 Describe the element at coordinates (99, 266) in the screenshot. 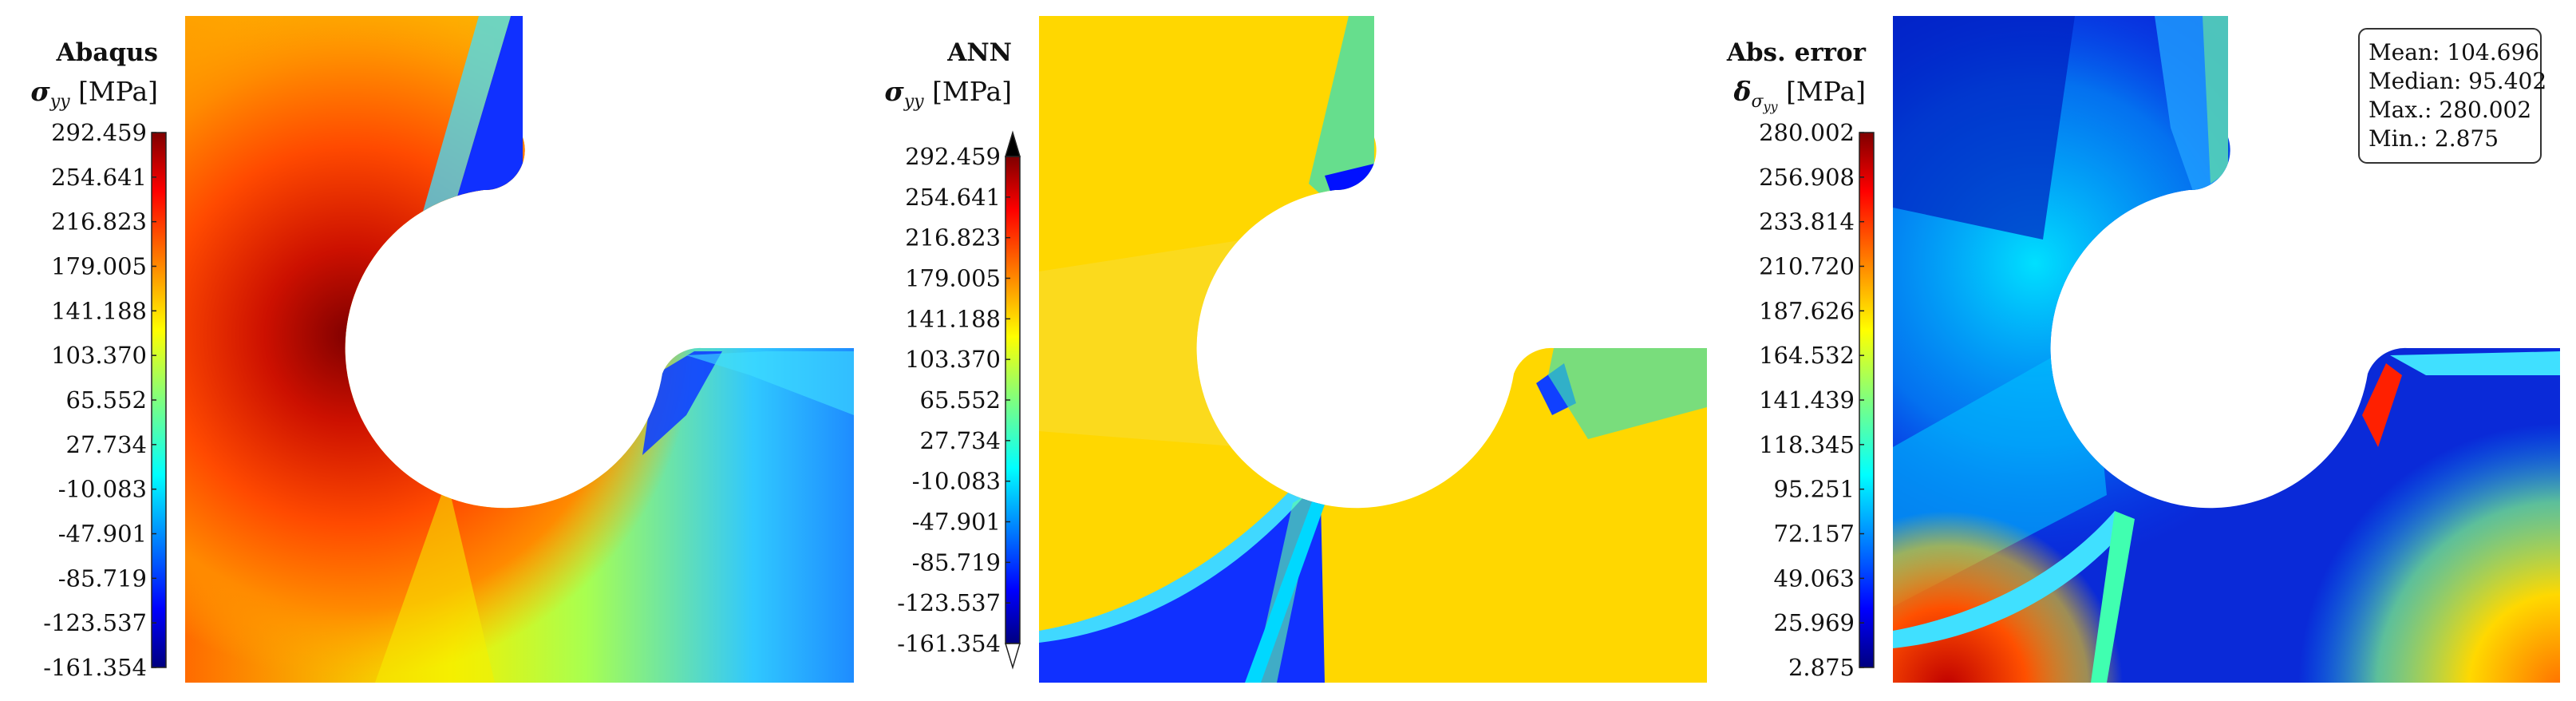

I see `colorbar-tick-label-abaqus: 179.005` at that location.